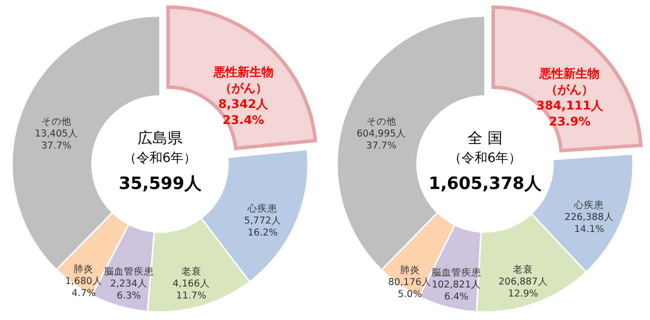 The image size is (650, 320). Describe the element at coordinates (129, 290) in the screenshot. I see `data-label: 2,234人 6.3%` at that location.